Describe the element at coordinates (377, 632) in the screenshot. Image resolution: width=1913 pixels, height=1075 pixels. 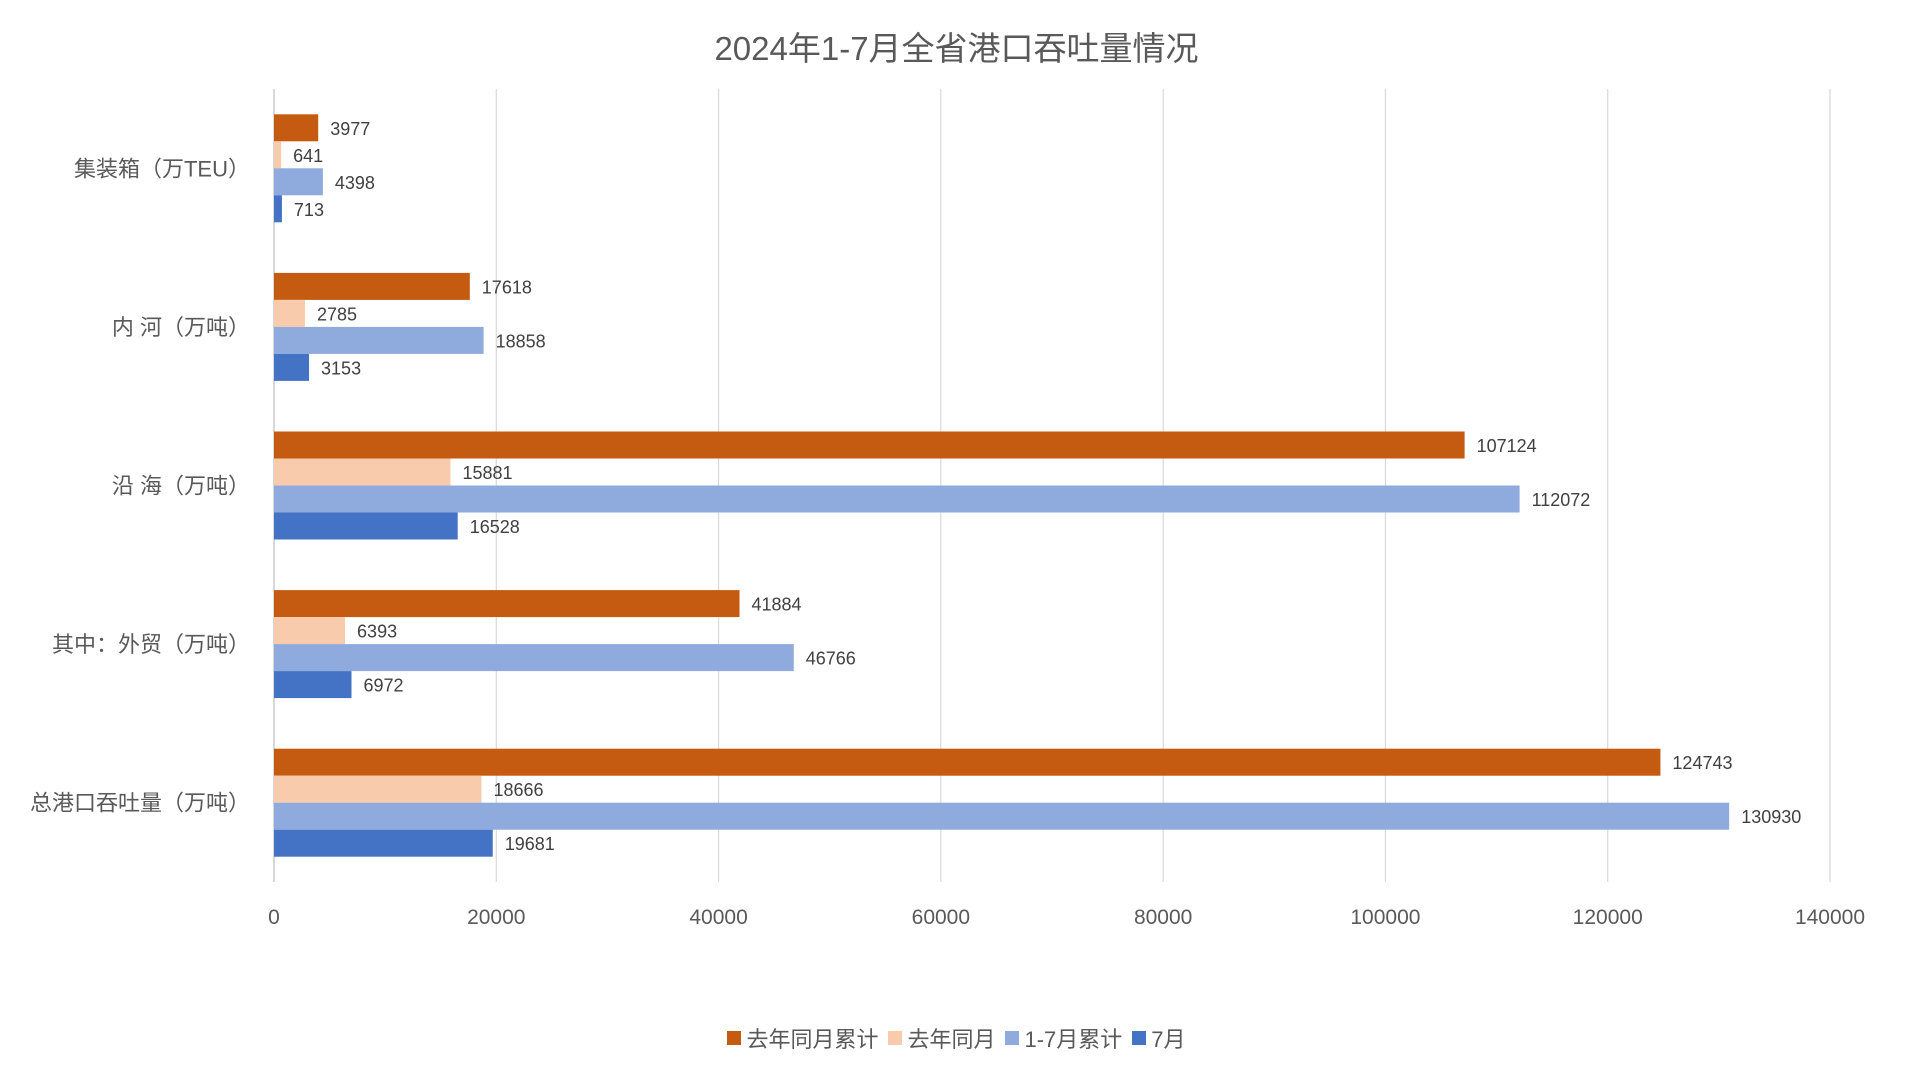
I see `data-label: 6393` at that location.